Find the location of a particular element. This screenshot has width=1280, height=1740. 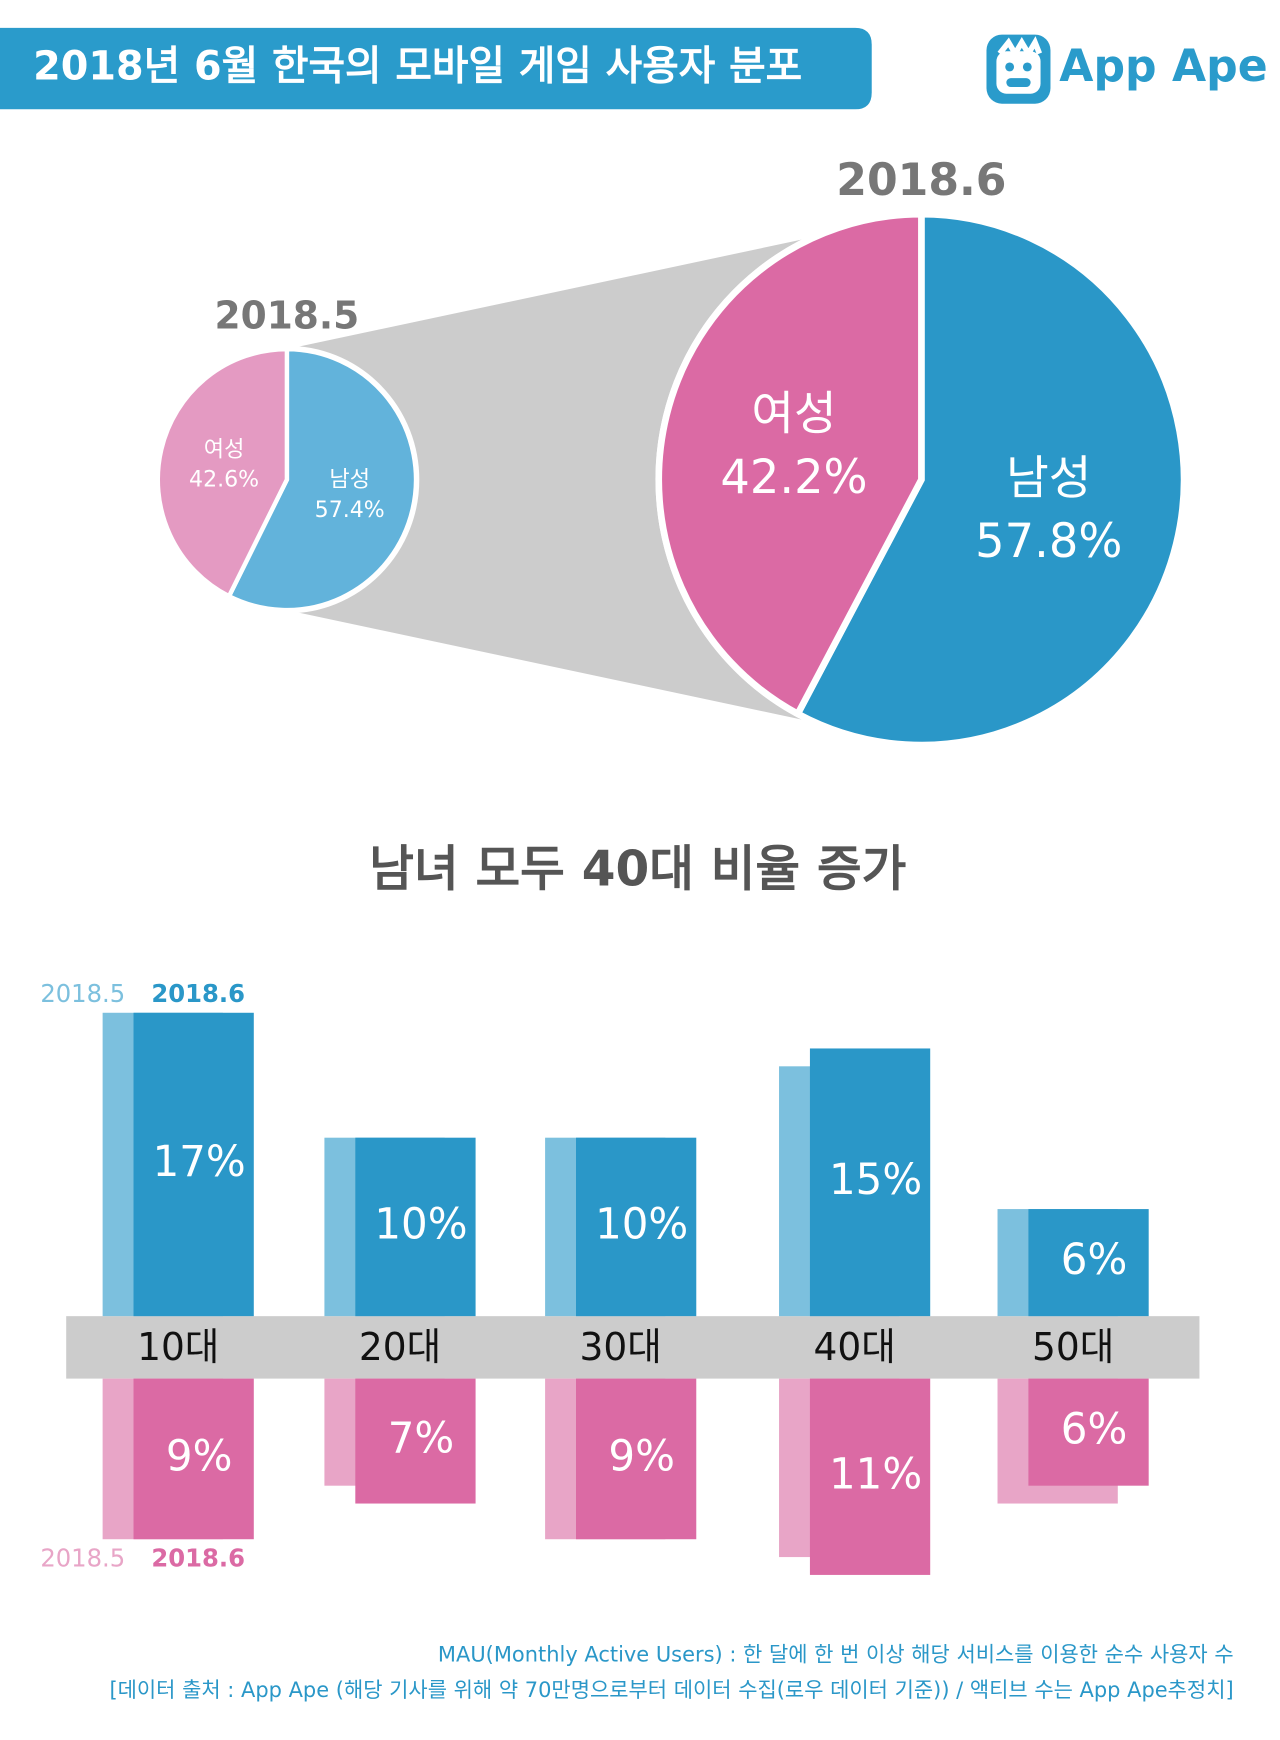

pie-title: 2018.5 is located at coordinates (287, 315).